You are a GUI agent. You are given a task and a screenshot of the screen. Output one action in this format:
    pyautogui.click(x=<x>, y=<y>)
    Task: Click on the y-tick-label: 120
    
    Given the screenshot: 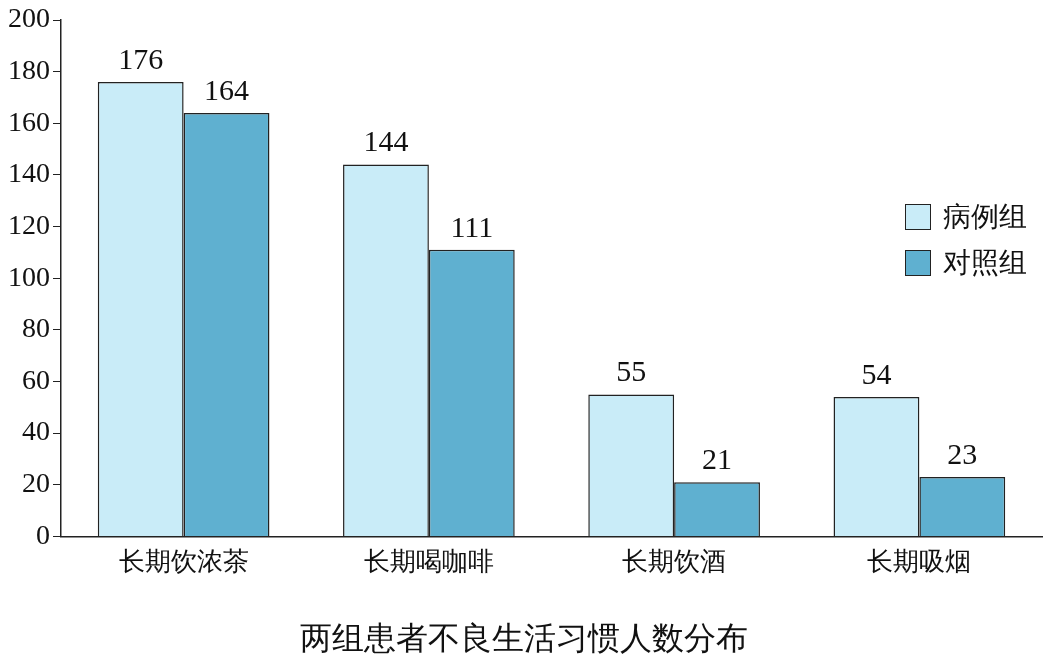 What is the action you would take?
    pyautogui.click(x=29, y=224)
    